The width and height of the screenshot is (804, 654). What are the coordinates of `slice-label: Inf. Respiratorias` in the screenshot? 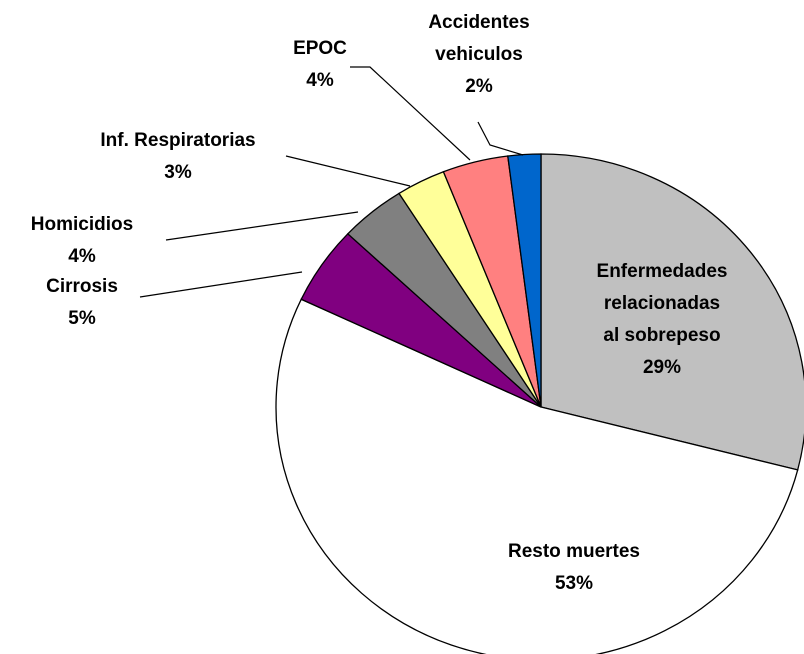 It's located at (177, 140).